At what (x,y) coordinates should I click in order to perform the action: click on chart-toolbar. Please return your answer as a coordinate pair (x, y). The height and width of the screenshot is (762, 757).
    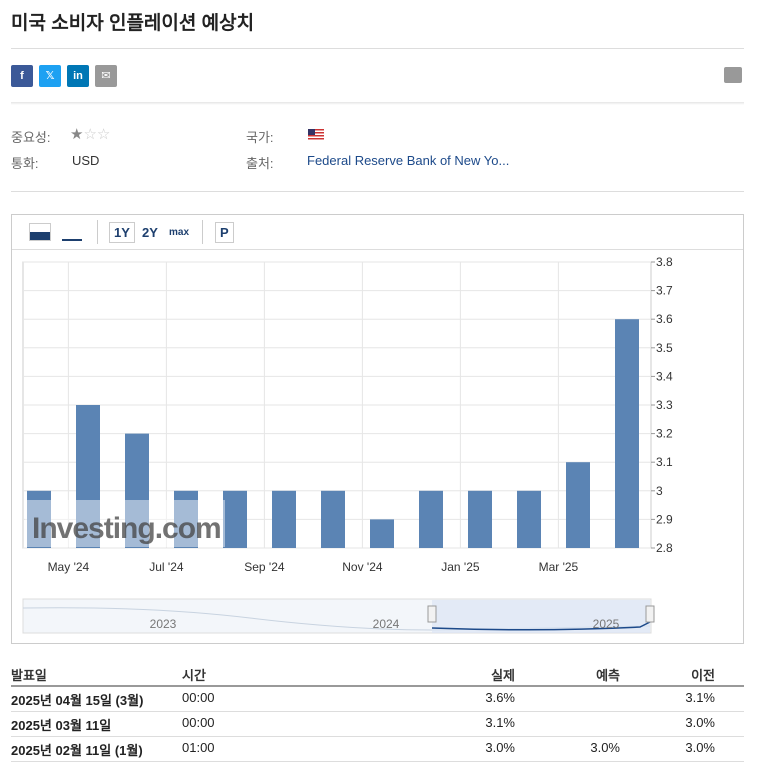
    Looking at the image, I should click on (377, 232).